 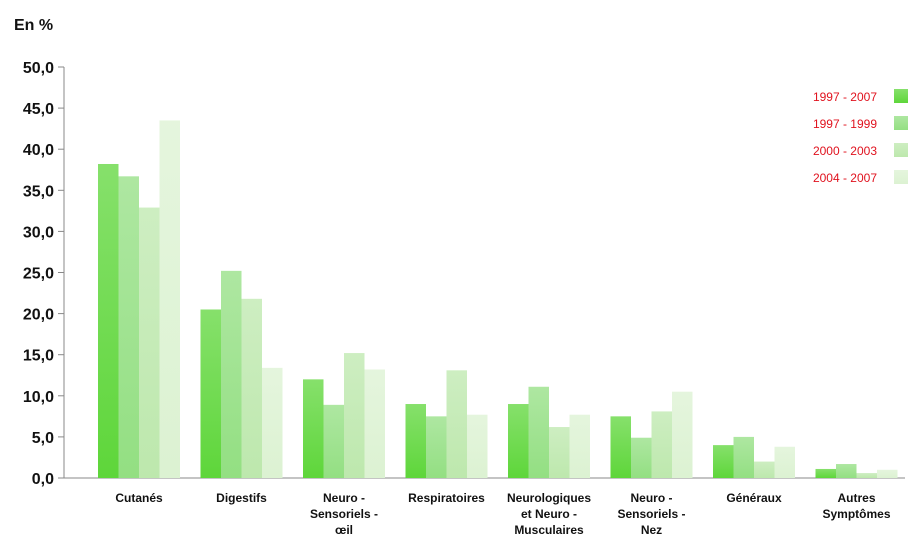 What do you see at coordinates (549, 514) in the screenshot?
I see `x-category-label: Neurologiques et Neuro -Musculaires` at bounding box center [549, 514].